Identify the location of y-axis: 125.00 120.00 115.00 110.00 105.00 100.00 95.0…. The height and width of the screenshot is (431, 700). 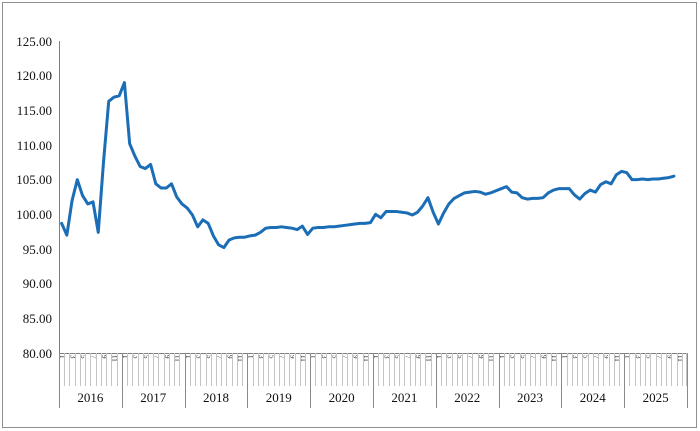
(26, 215).